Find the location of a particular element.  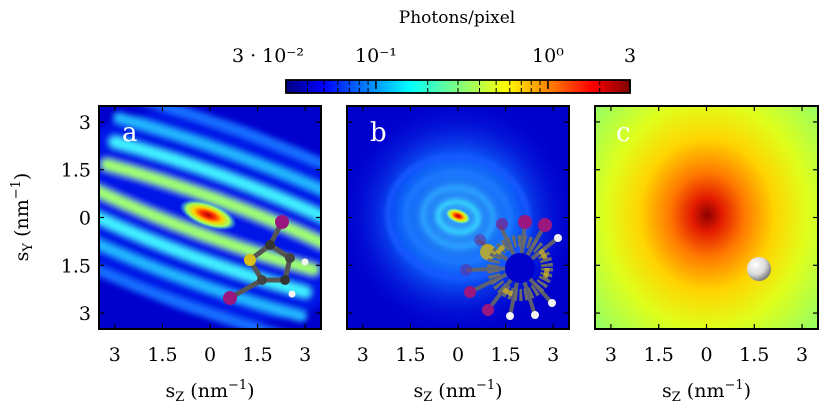

panel-c-label: c is located at coordinates (623, 133).